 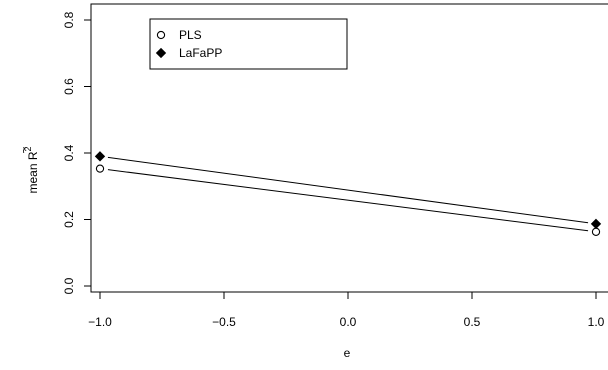 I want to click on x-tick-label: 0.0, so click(x=348, y=322).